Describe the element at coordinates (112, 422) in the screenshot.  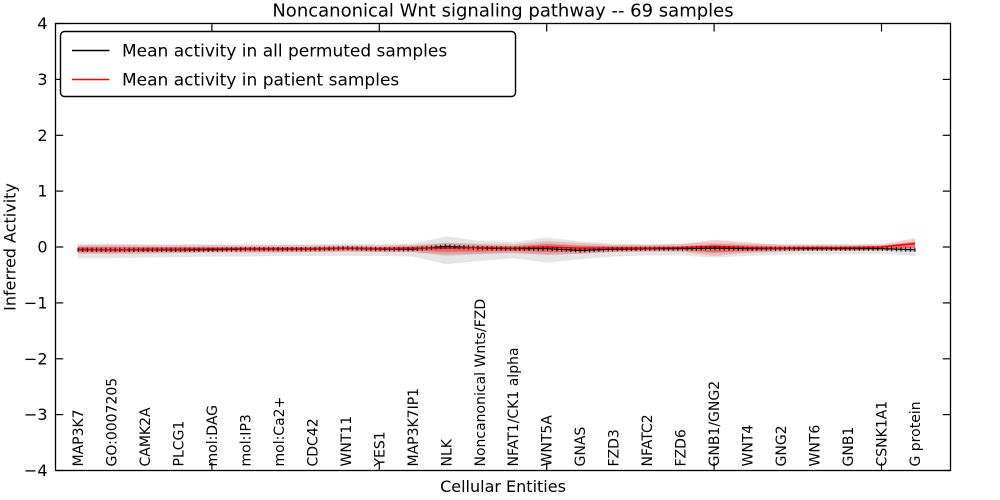
I see `x-category-label: GO:0007205` at that location.